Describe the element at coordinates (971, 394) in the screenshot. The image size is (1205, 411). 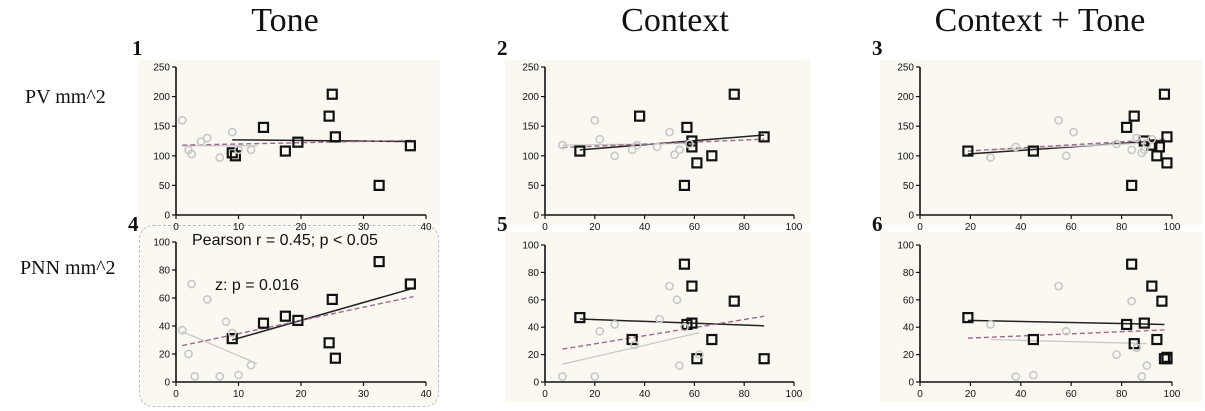
I see `x-tick-label-6-1: 20` at that location.